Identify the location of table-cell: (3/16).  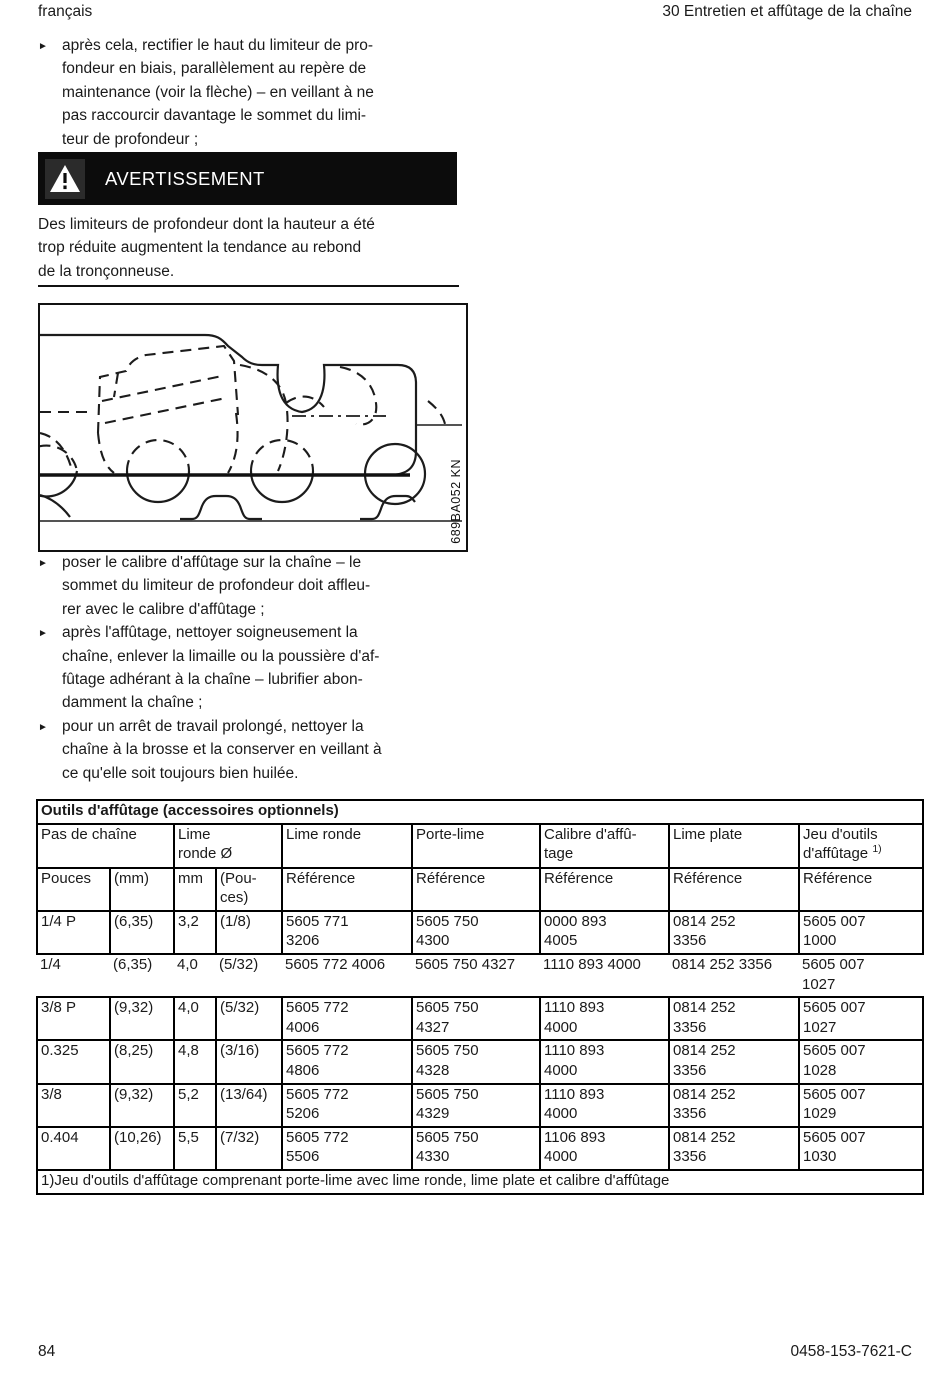
(249, 1062).